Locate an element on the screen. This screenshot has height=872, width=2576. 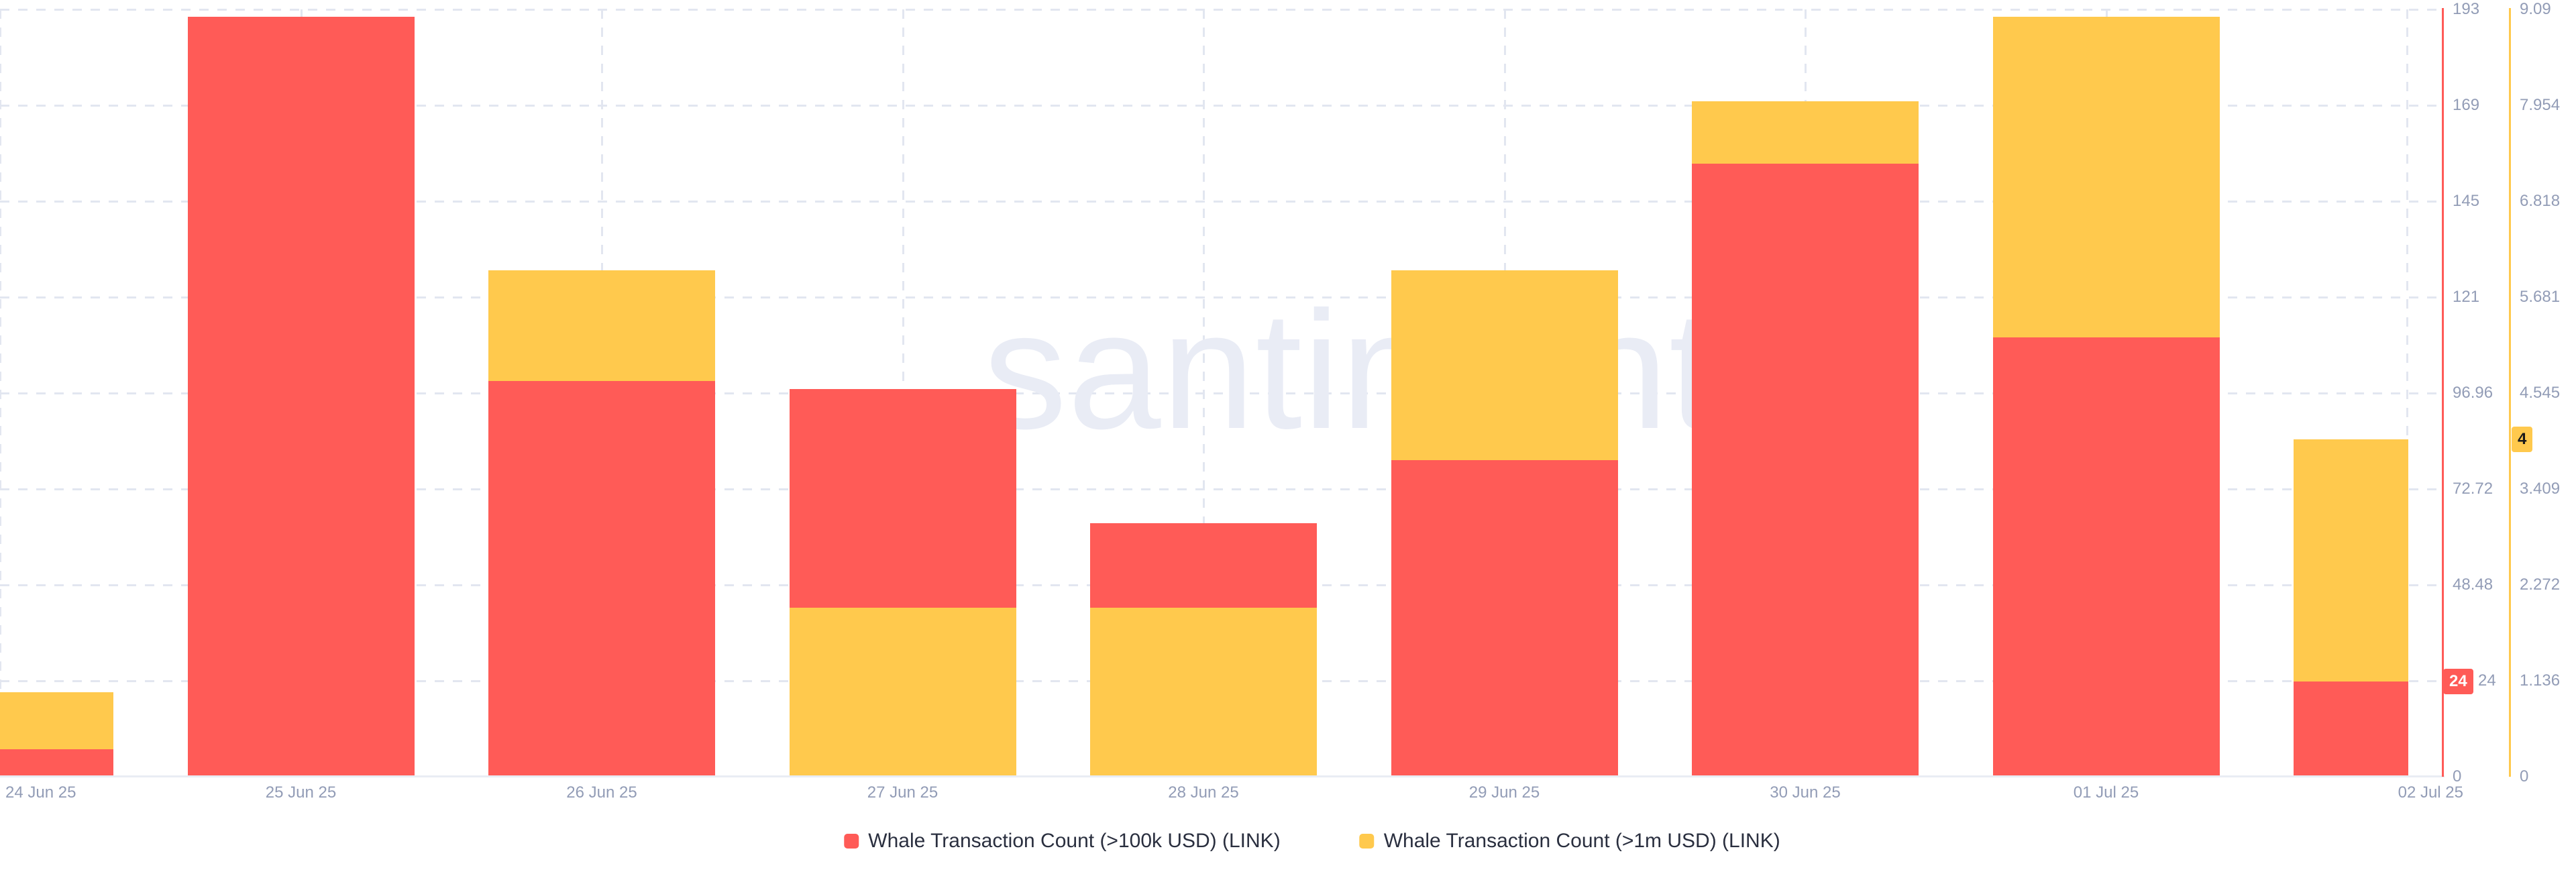
x-axis-date-label: 27 Jun 25 is located at coordinates (902, 793).